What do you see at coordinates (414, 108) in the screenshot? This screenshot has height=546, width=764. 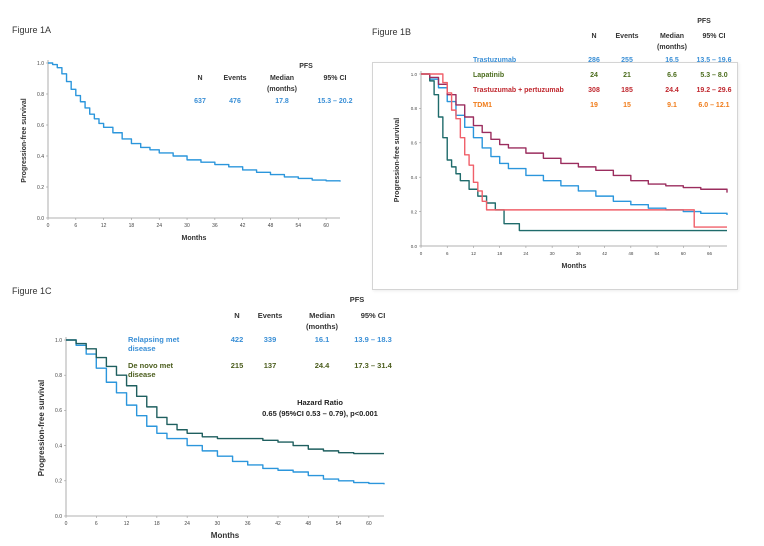 I see `fig-1b-y-tick-label: 0.8` at bounding box center [414, 108].